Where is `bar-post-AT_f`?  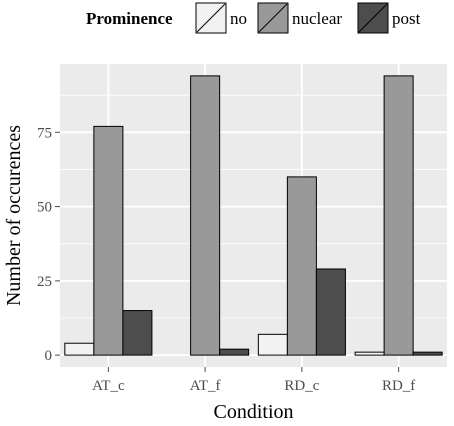
bar-post-AT_f is located at coordinates (234, 352).